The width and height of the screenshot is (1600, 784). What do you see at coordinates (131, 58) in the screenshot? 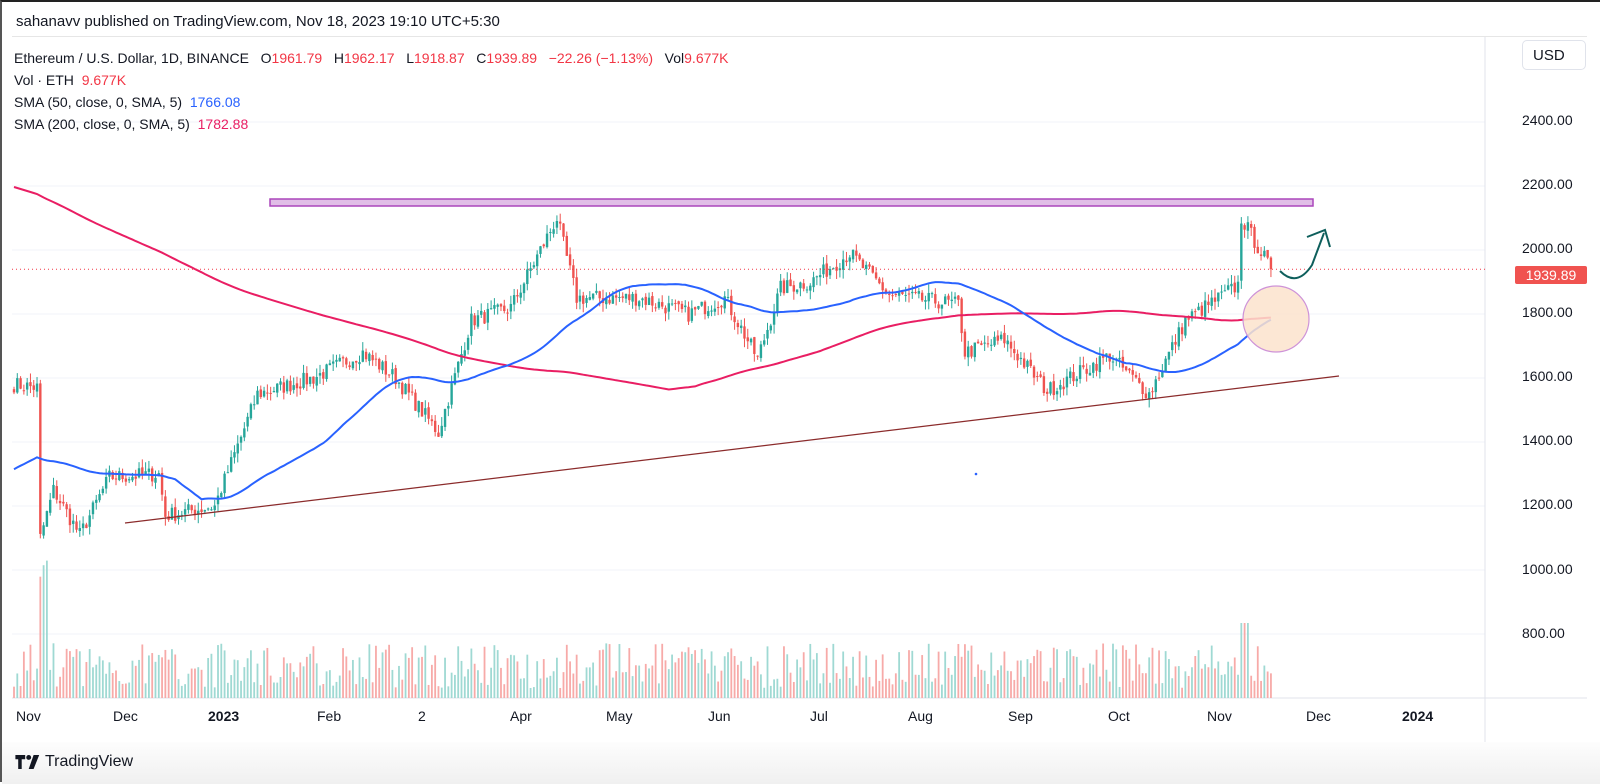
I see `symbol-label: Ethereum / U.S. Dollar, 1D, BINANCE` at bounding box center [131, 58].